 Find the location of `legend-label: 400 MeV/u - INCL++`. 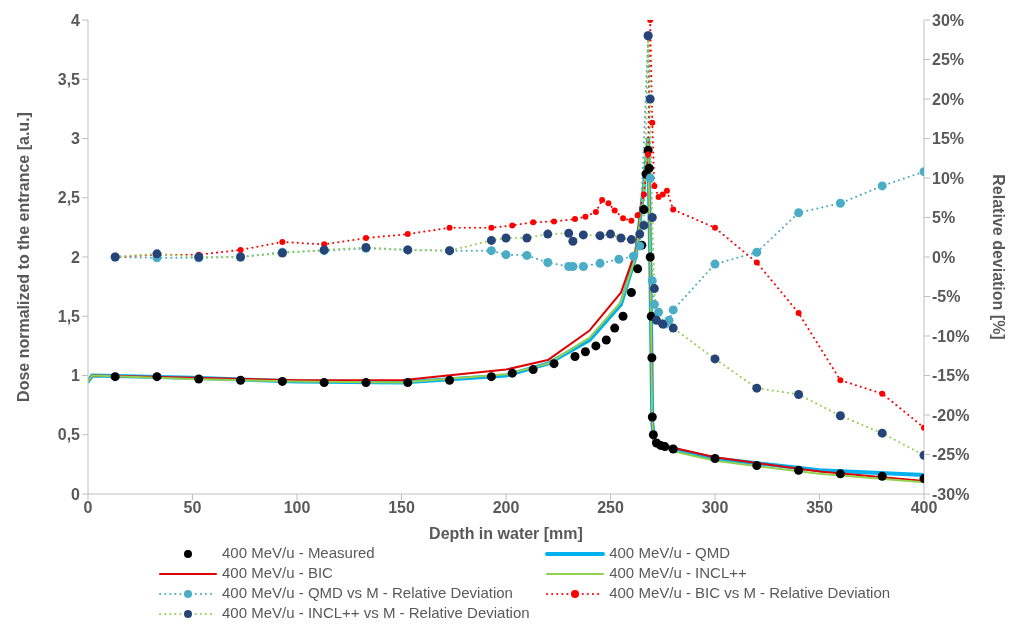

legend-label: 400 MeV/u - INCL++ is located at coordinates (678, 572).